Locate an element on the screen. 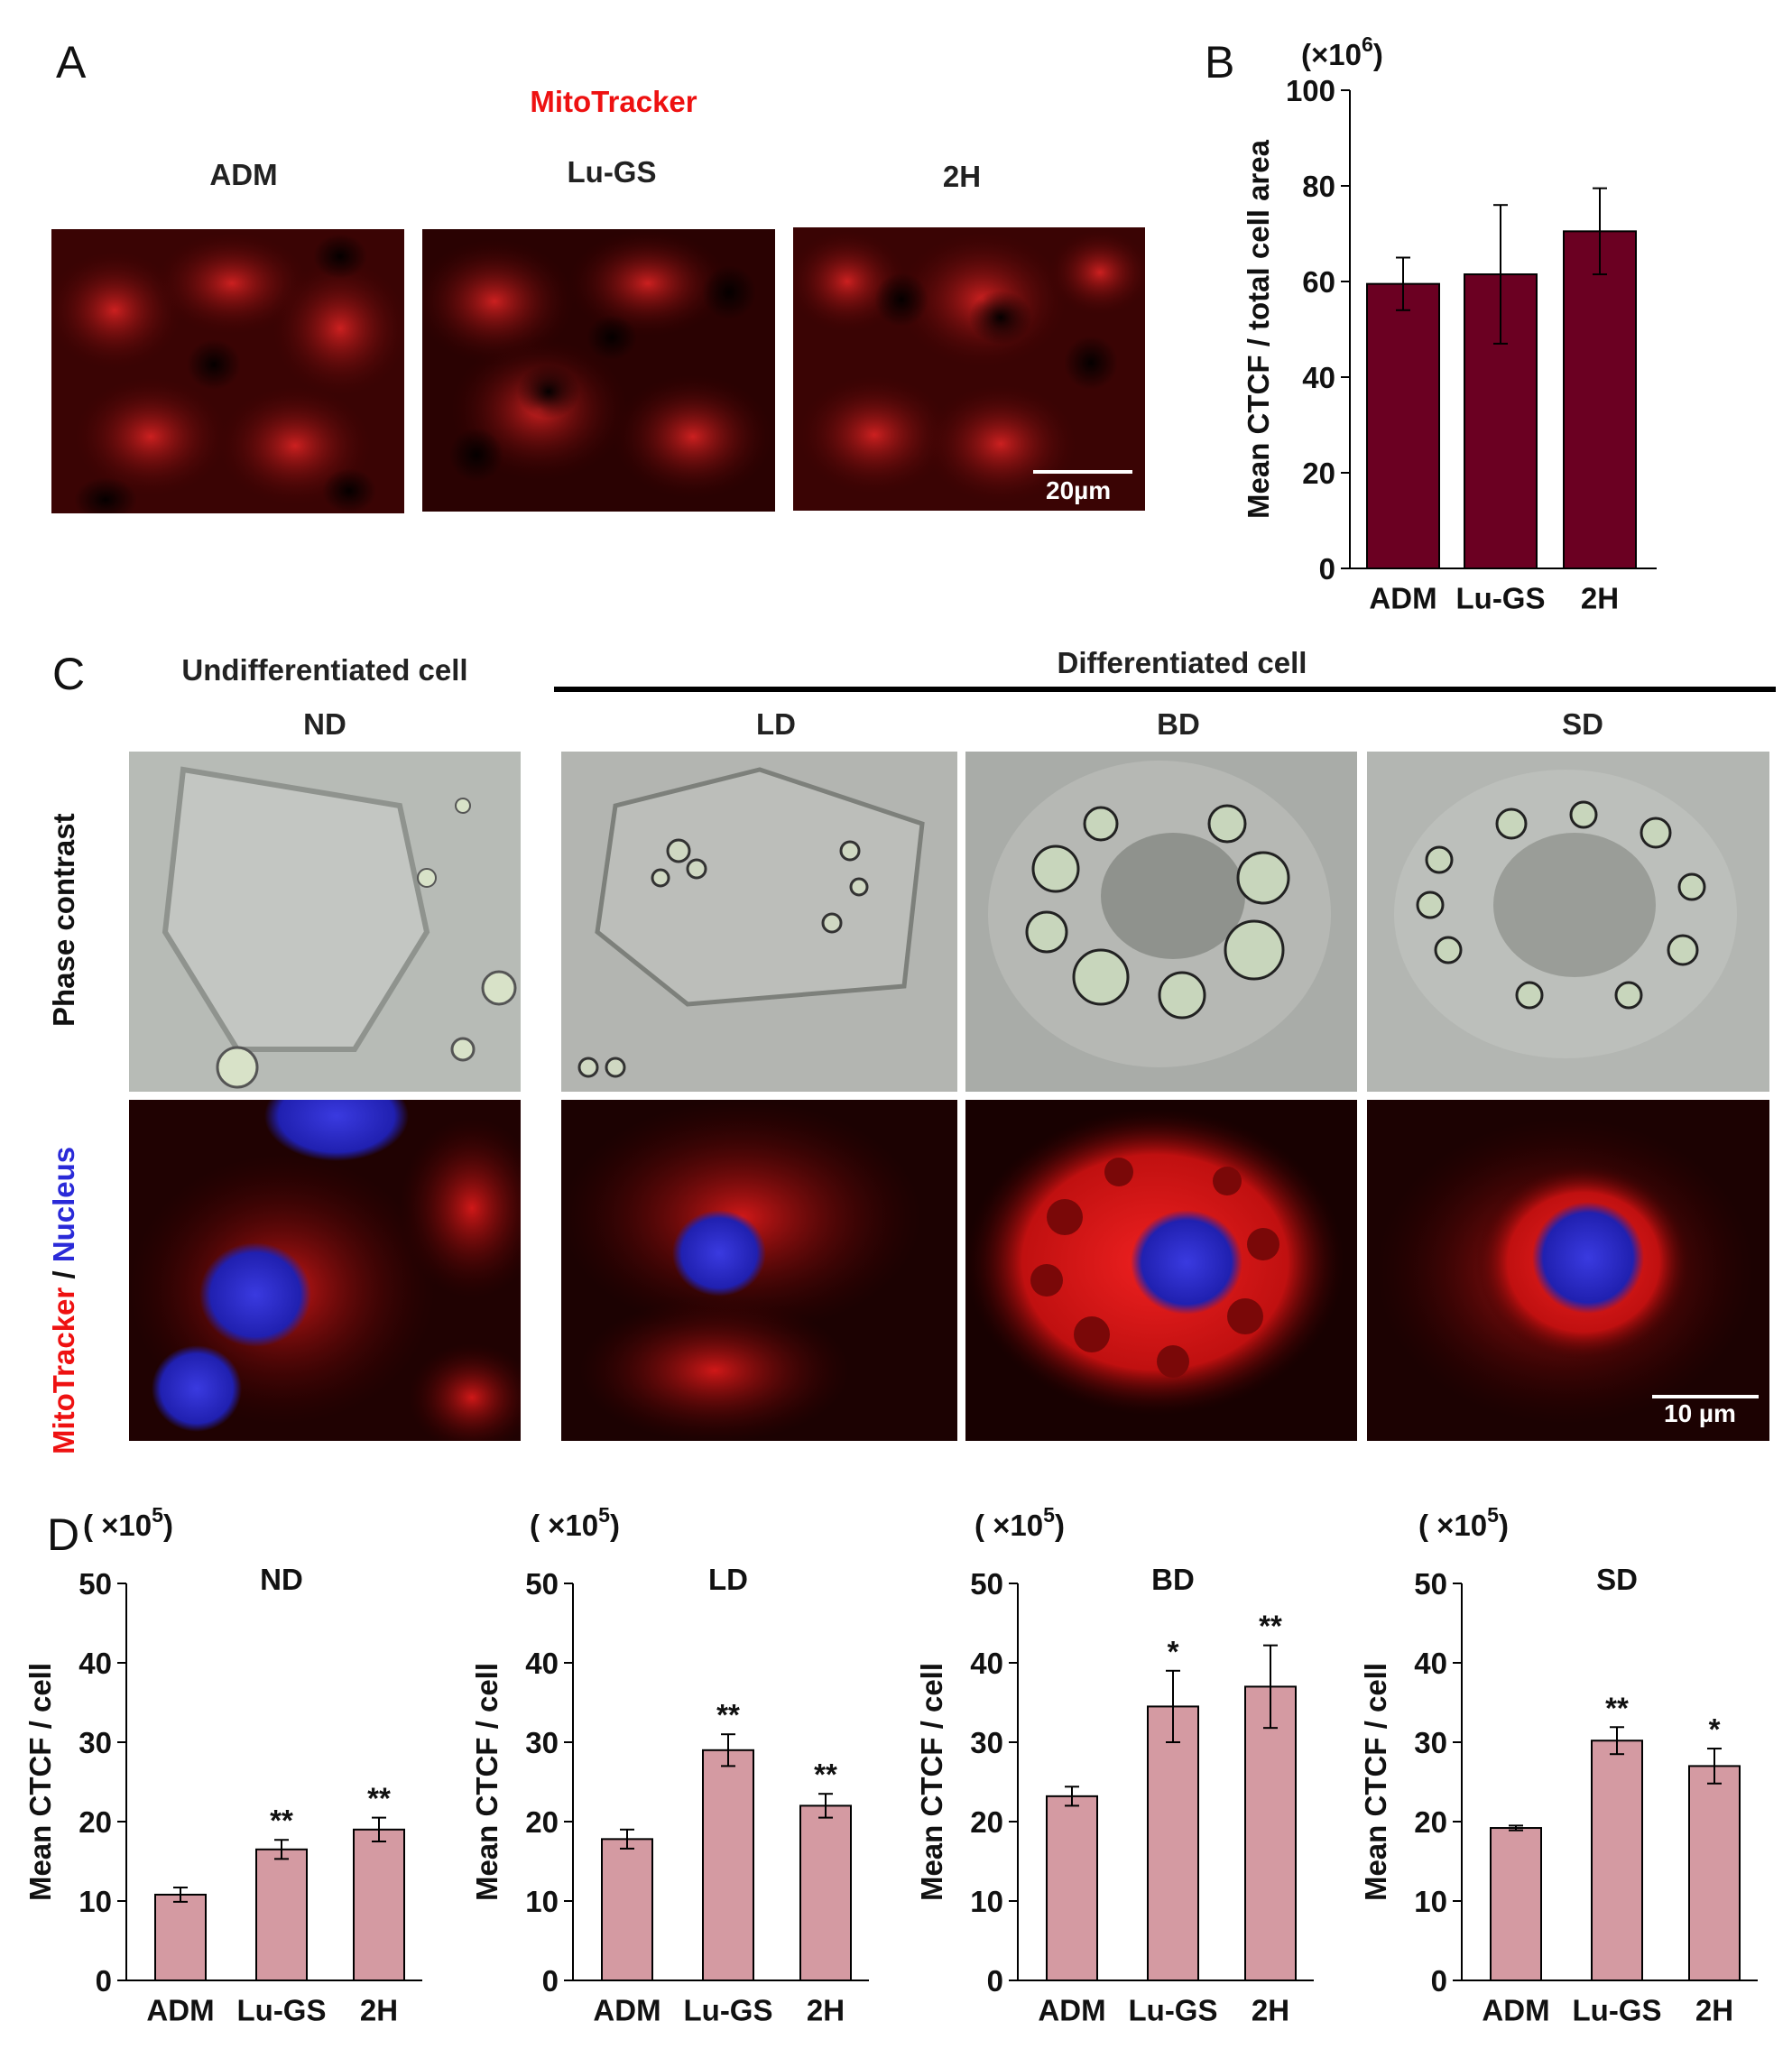  chart-b-y-tick-label: 80 is located at coordinates (1318, 187).